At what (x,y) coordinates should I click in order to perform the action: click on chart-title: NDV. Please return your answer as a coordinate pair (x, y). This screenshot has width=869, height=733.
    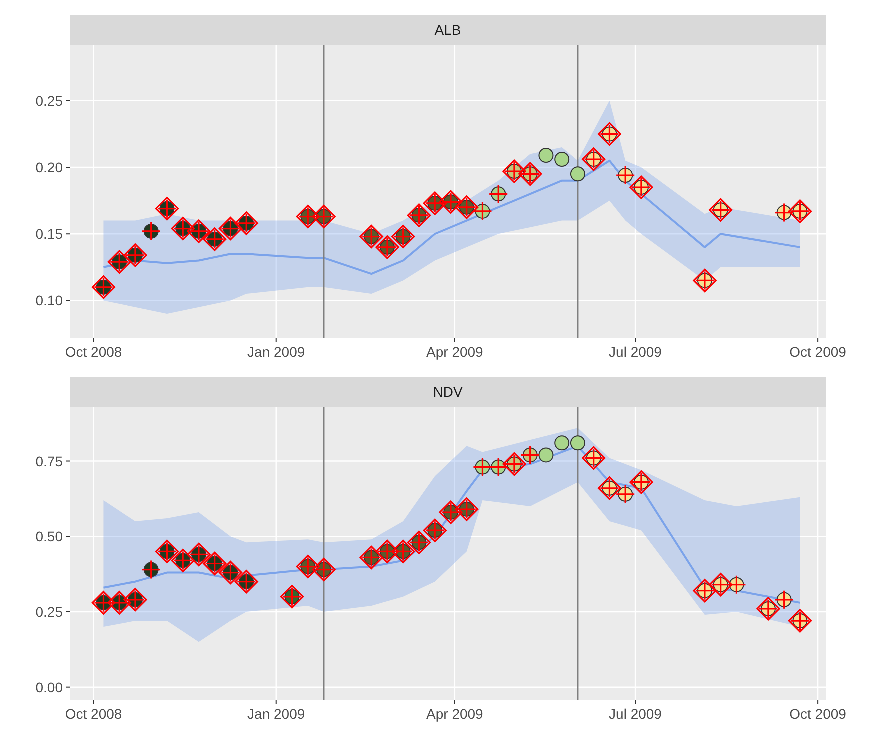
    Looking at the image, I should click on (448, 392).